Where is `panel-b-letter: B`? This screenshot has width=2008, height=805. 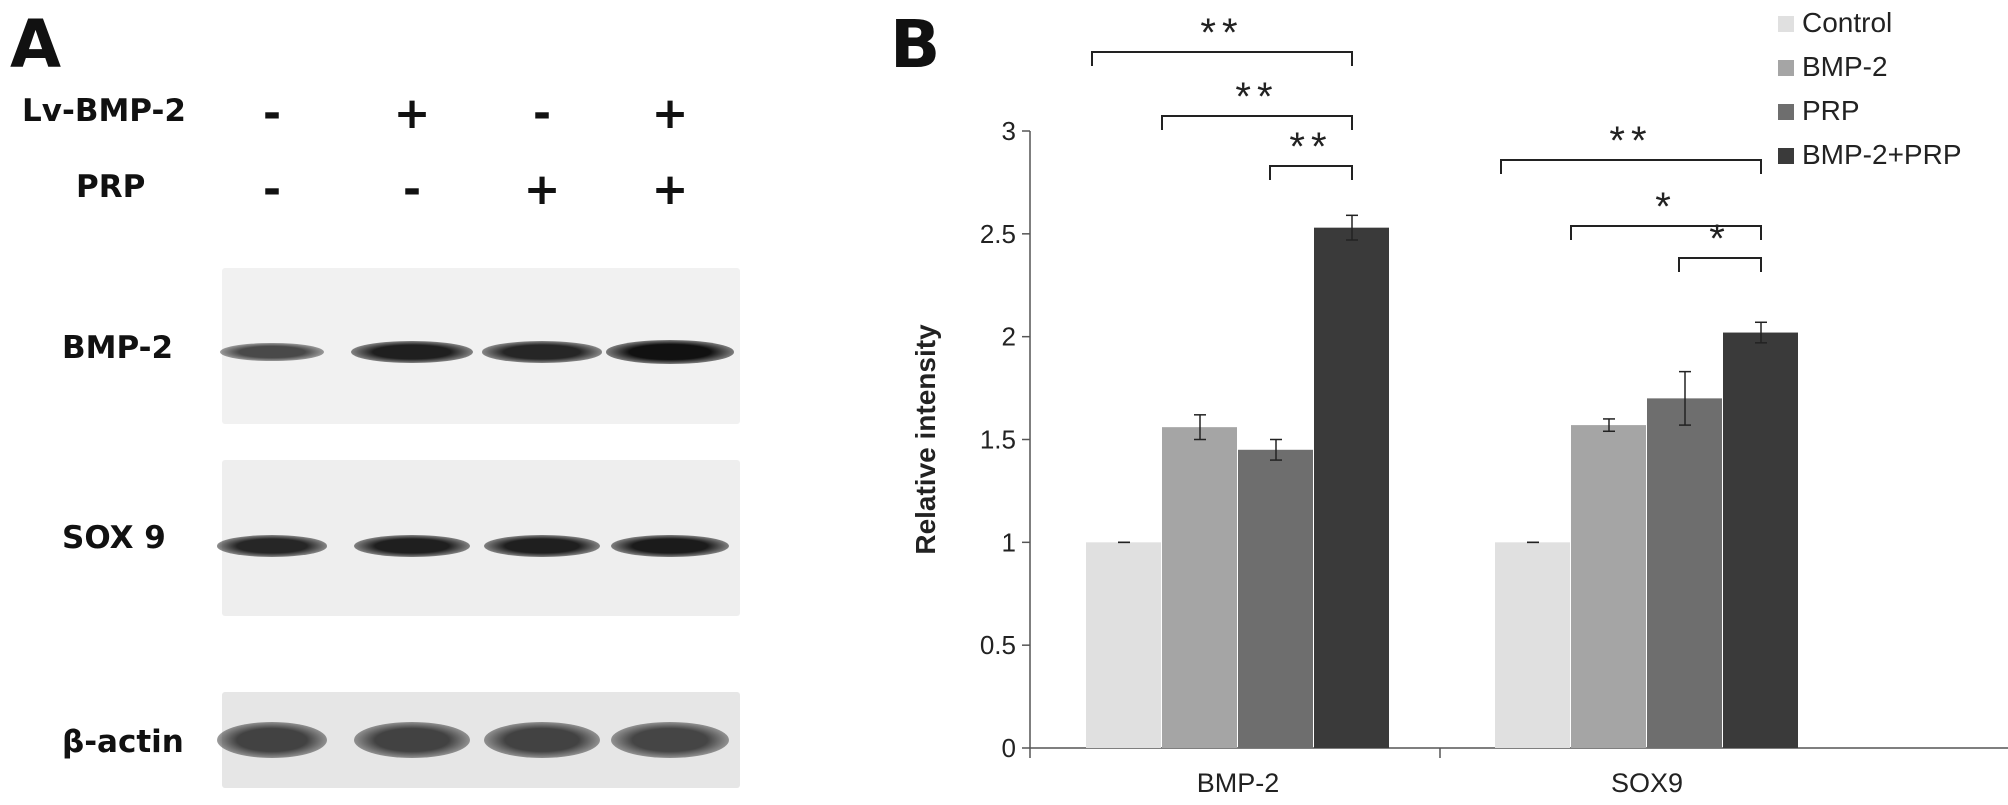 panel-b-letter: B is located at coordinates (915, 44).